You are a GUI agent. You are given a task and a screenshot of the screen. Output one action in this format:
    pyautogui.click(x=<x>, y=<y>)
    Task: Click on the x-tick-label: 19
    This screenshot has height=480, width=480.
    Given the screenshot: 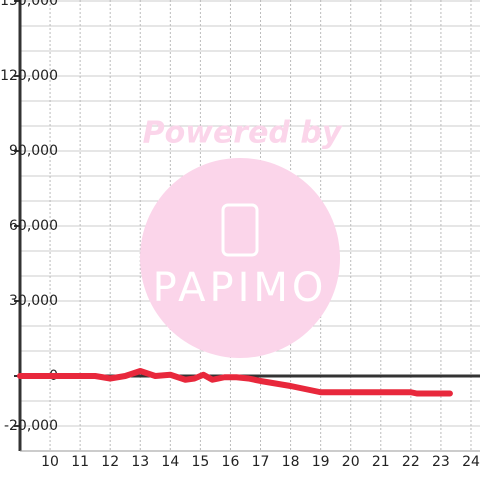 What is the action you would take?
    pyautogui.click(x=321, y=462)
    